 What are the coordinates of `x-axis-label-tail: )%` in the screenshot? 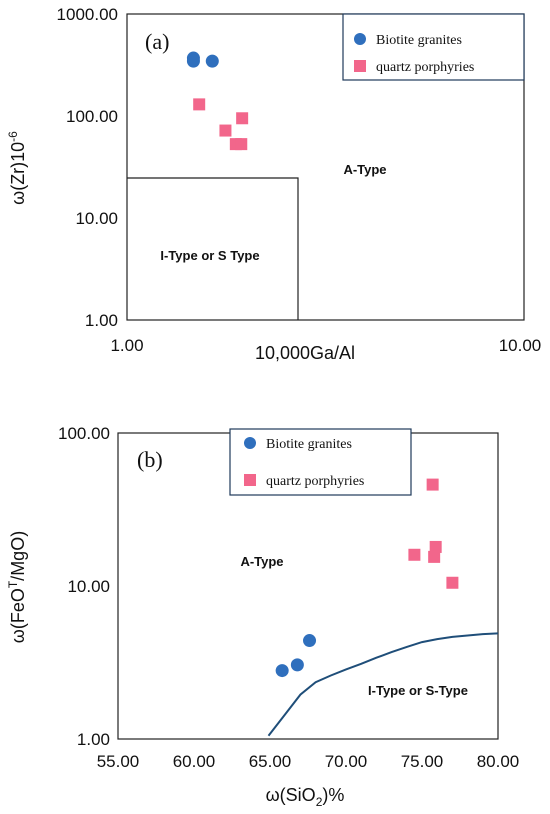 It's located at (333, 795).